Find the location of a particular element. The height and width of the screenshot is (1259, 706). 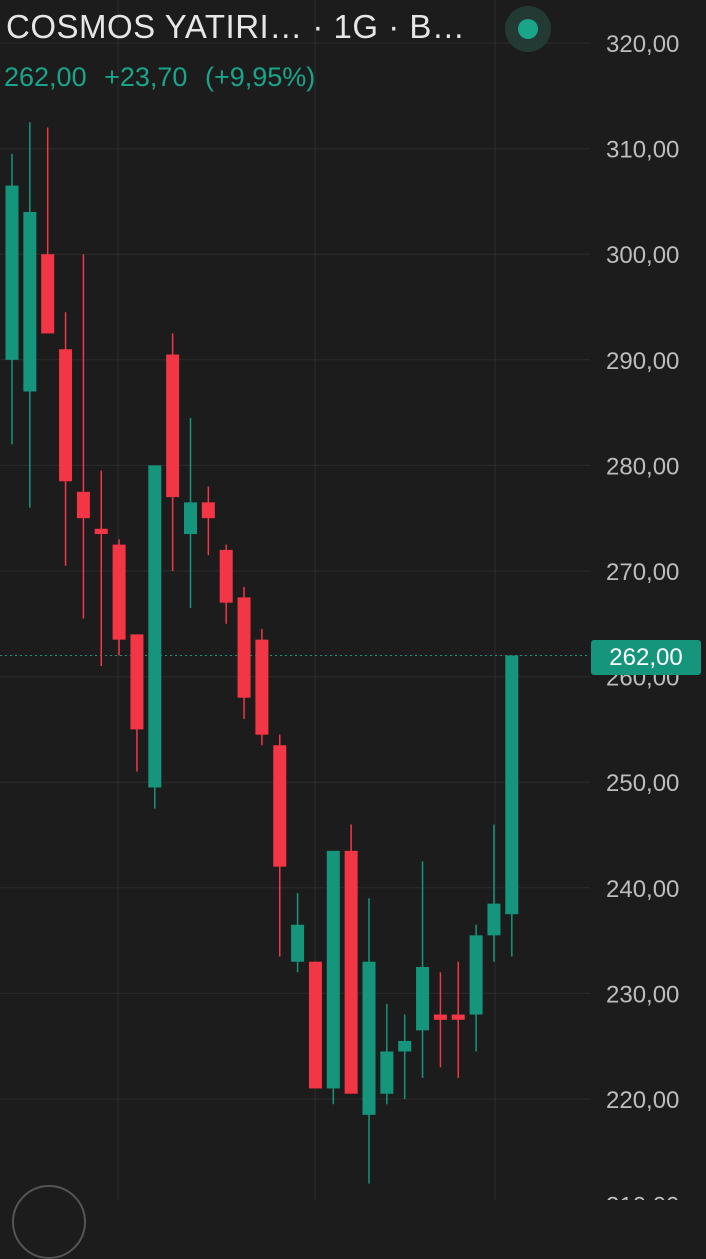

y-tick-label: 310,00 is located at coordinates (642, 150).